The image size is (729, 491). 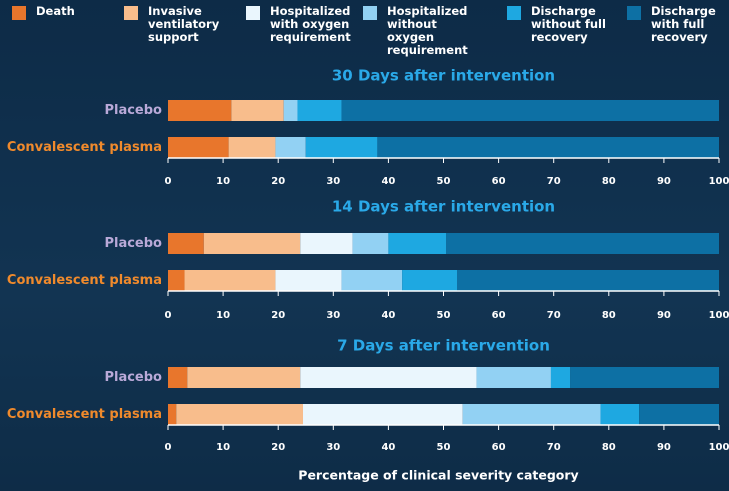 I want to click on chart-title: 14 Days after intervention, so click(x=443, y=207).